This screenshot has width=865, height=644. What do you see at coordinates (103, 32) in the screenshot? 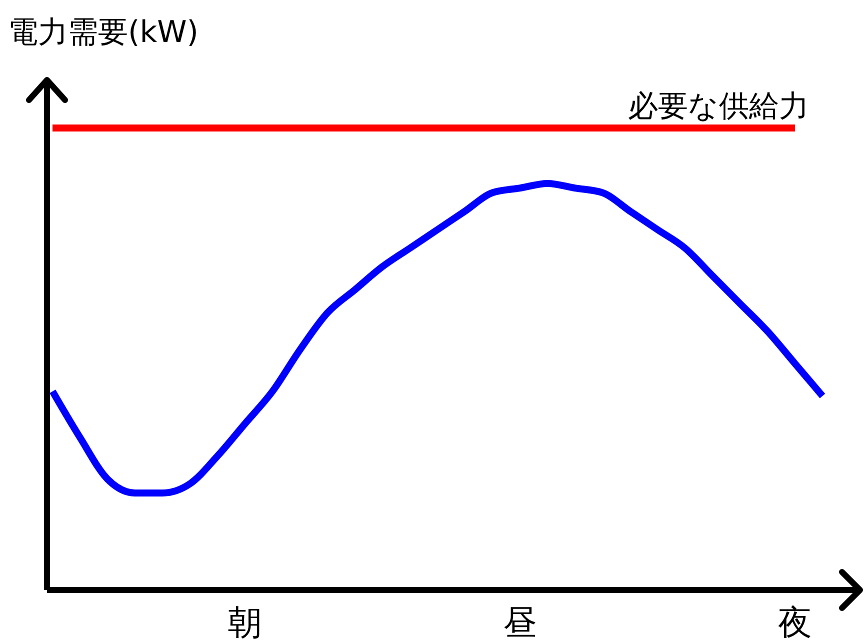
I see `y-axis-title: 電力需要(kW)` at bounding box center [103, 32].